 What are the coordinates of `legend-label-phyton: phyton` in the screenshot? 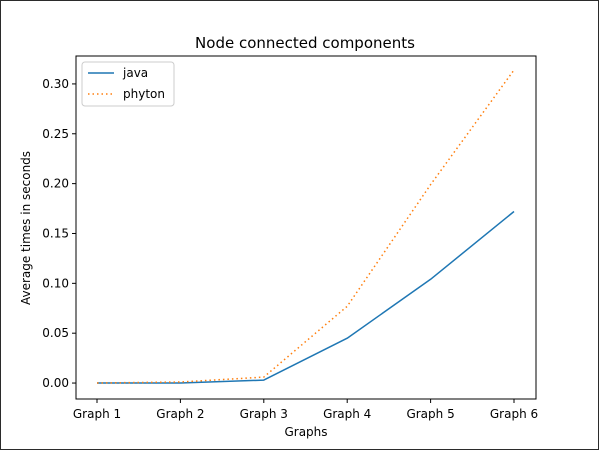 It's located at (144, 94).